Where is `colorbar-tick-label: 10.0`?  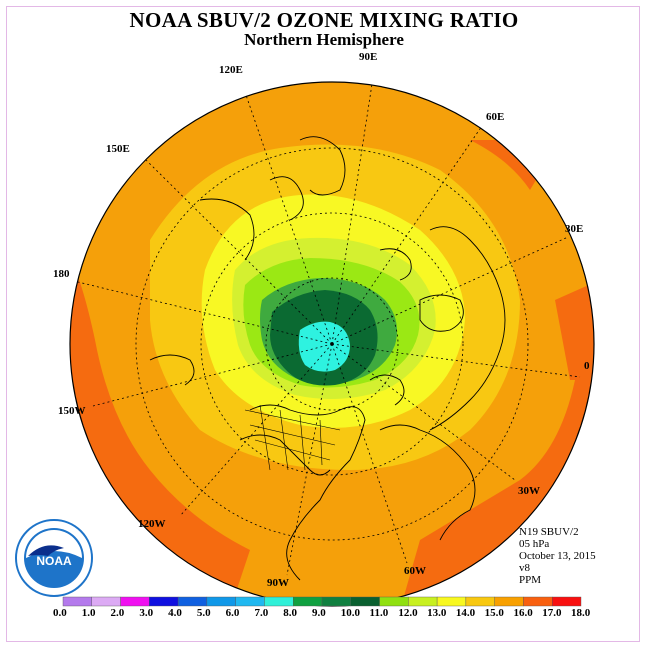
colorbar-tick-label: 10.0 is located at coordinates (350, 613).